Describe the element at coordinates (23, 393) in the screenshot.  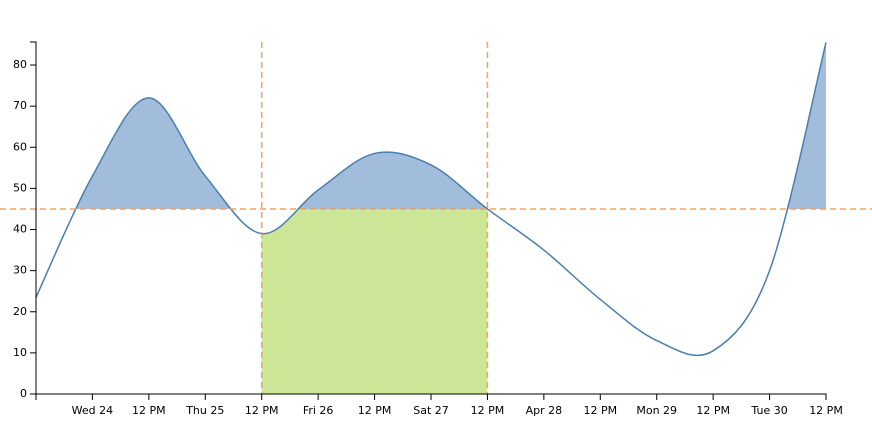
I see `y-tick-label: 0` at that location.